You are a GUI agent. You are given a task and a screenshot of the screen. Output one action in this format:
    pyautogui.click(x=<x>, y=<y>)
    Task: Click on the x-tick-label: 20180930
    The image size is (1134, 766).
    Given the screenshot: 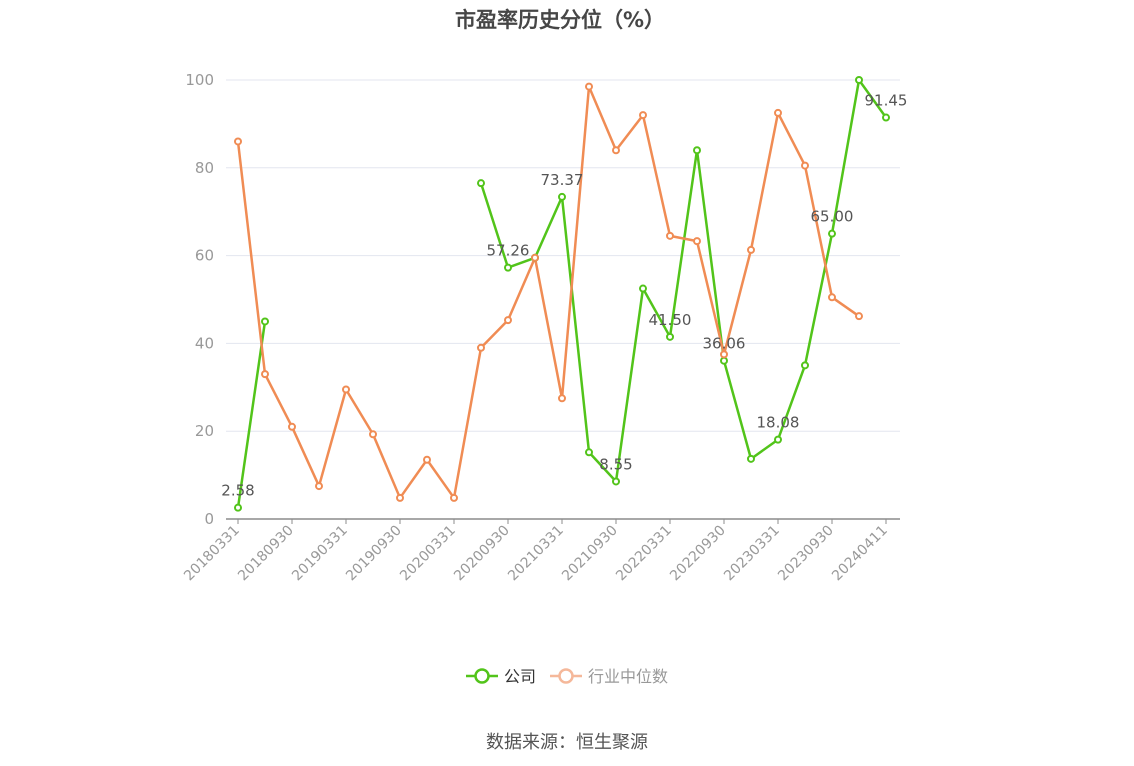 What is the action you would take?
    pyautogui.click(x=266, y=554)
    